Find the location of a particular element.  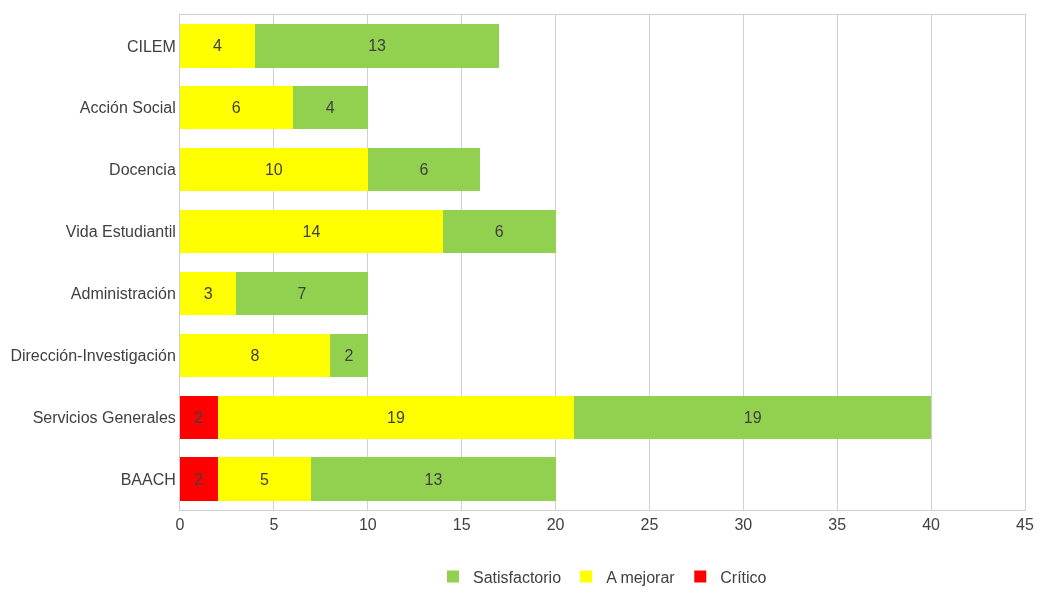

x-tick-label: 40 is located at coordinates (931, 525).